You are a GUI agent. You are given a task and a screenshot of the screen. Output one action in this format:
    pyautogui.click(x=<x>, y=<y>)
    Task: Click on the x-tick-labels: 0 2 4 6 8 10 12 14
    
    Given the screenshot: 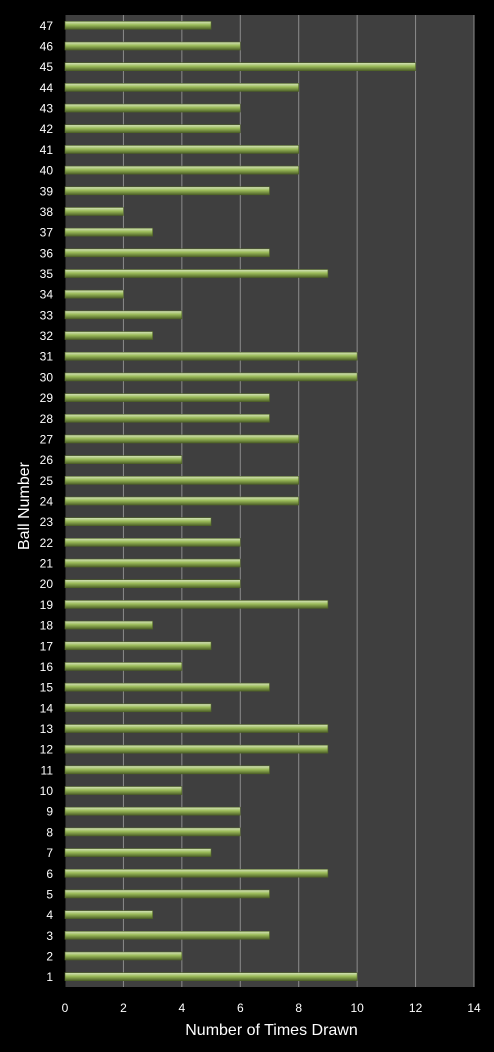 What is the action you would take?
    pyautogui.click(x=271, y=1008)
    